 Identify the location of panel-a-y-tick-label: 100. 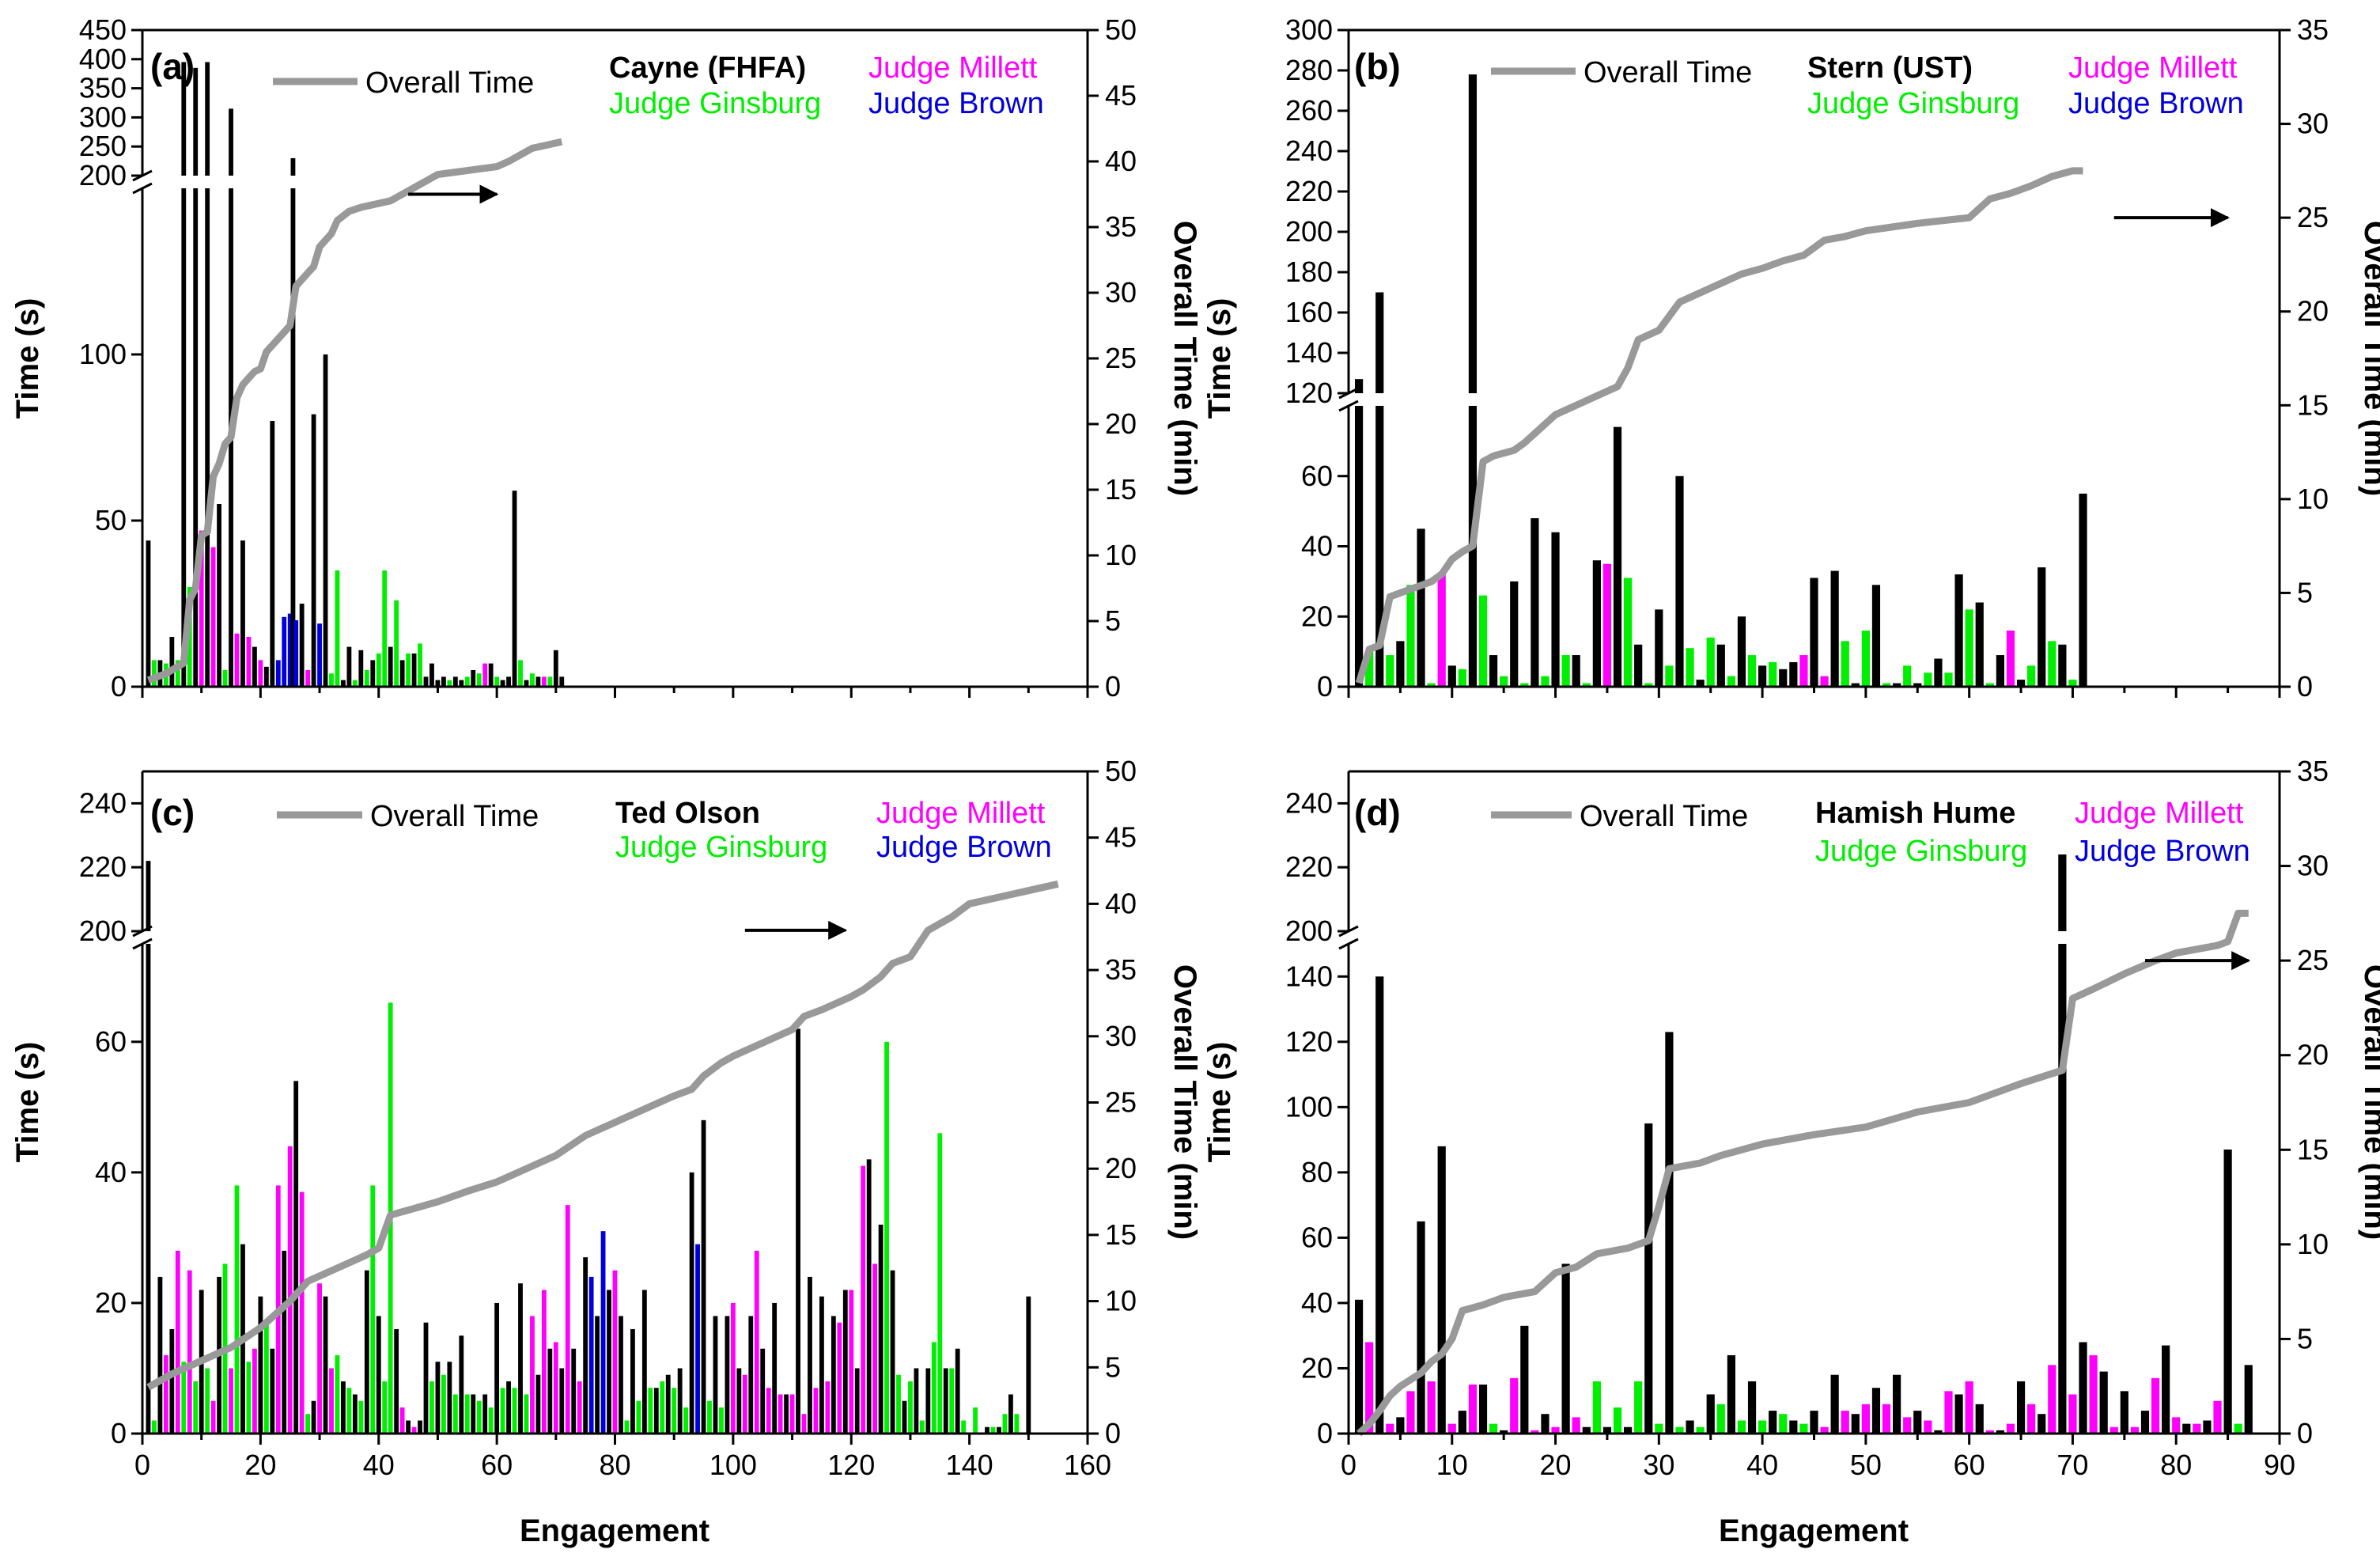
(103, 354).